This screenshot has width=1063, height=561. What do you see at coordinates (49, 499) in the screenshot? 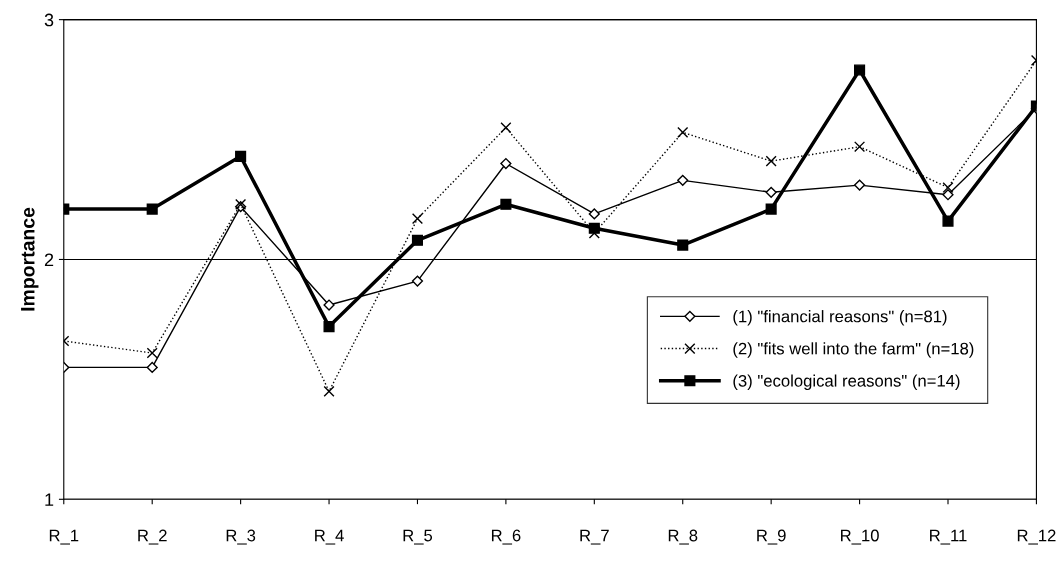
I see `y-tick-label: 1` at bounding box center [49, 499].